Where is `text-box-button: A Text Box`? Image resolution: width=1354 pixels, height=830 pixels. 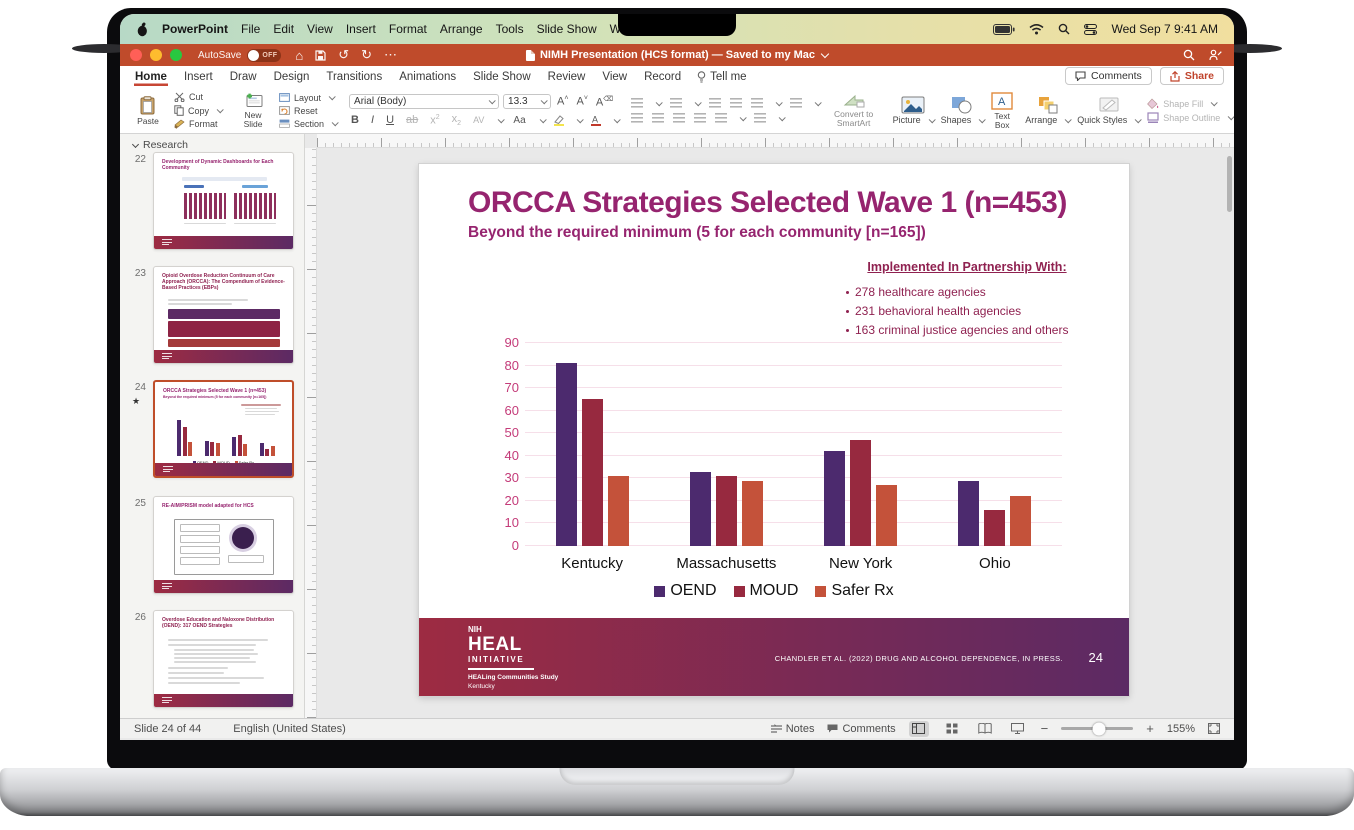 text-box-button: A Text Box is located at coordinates (1002, 110).